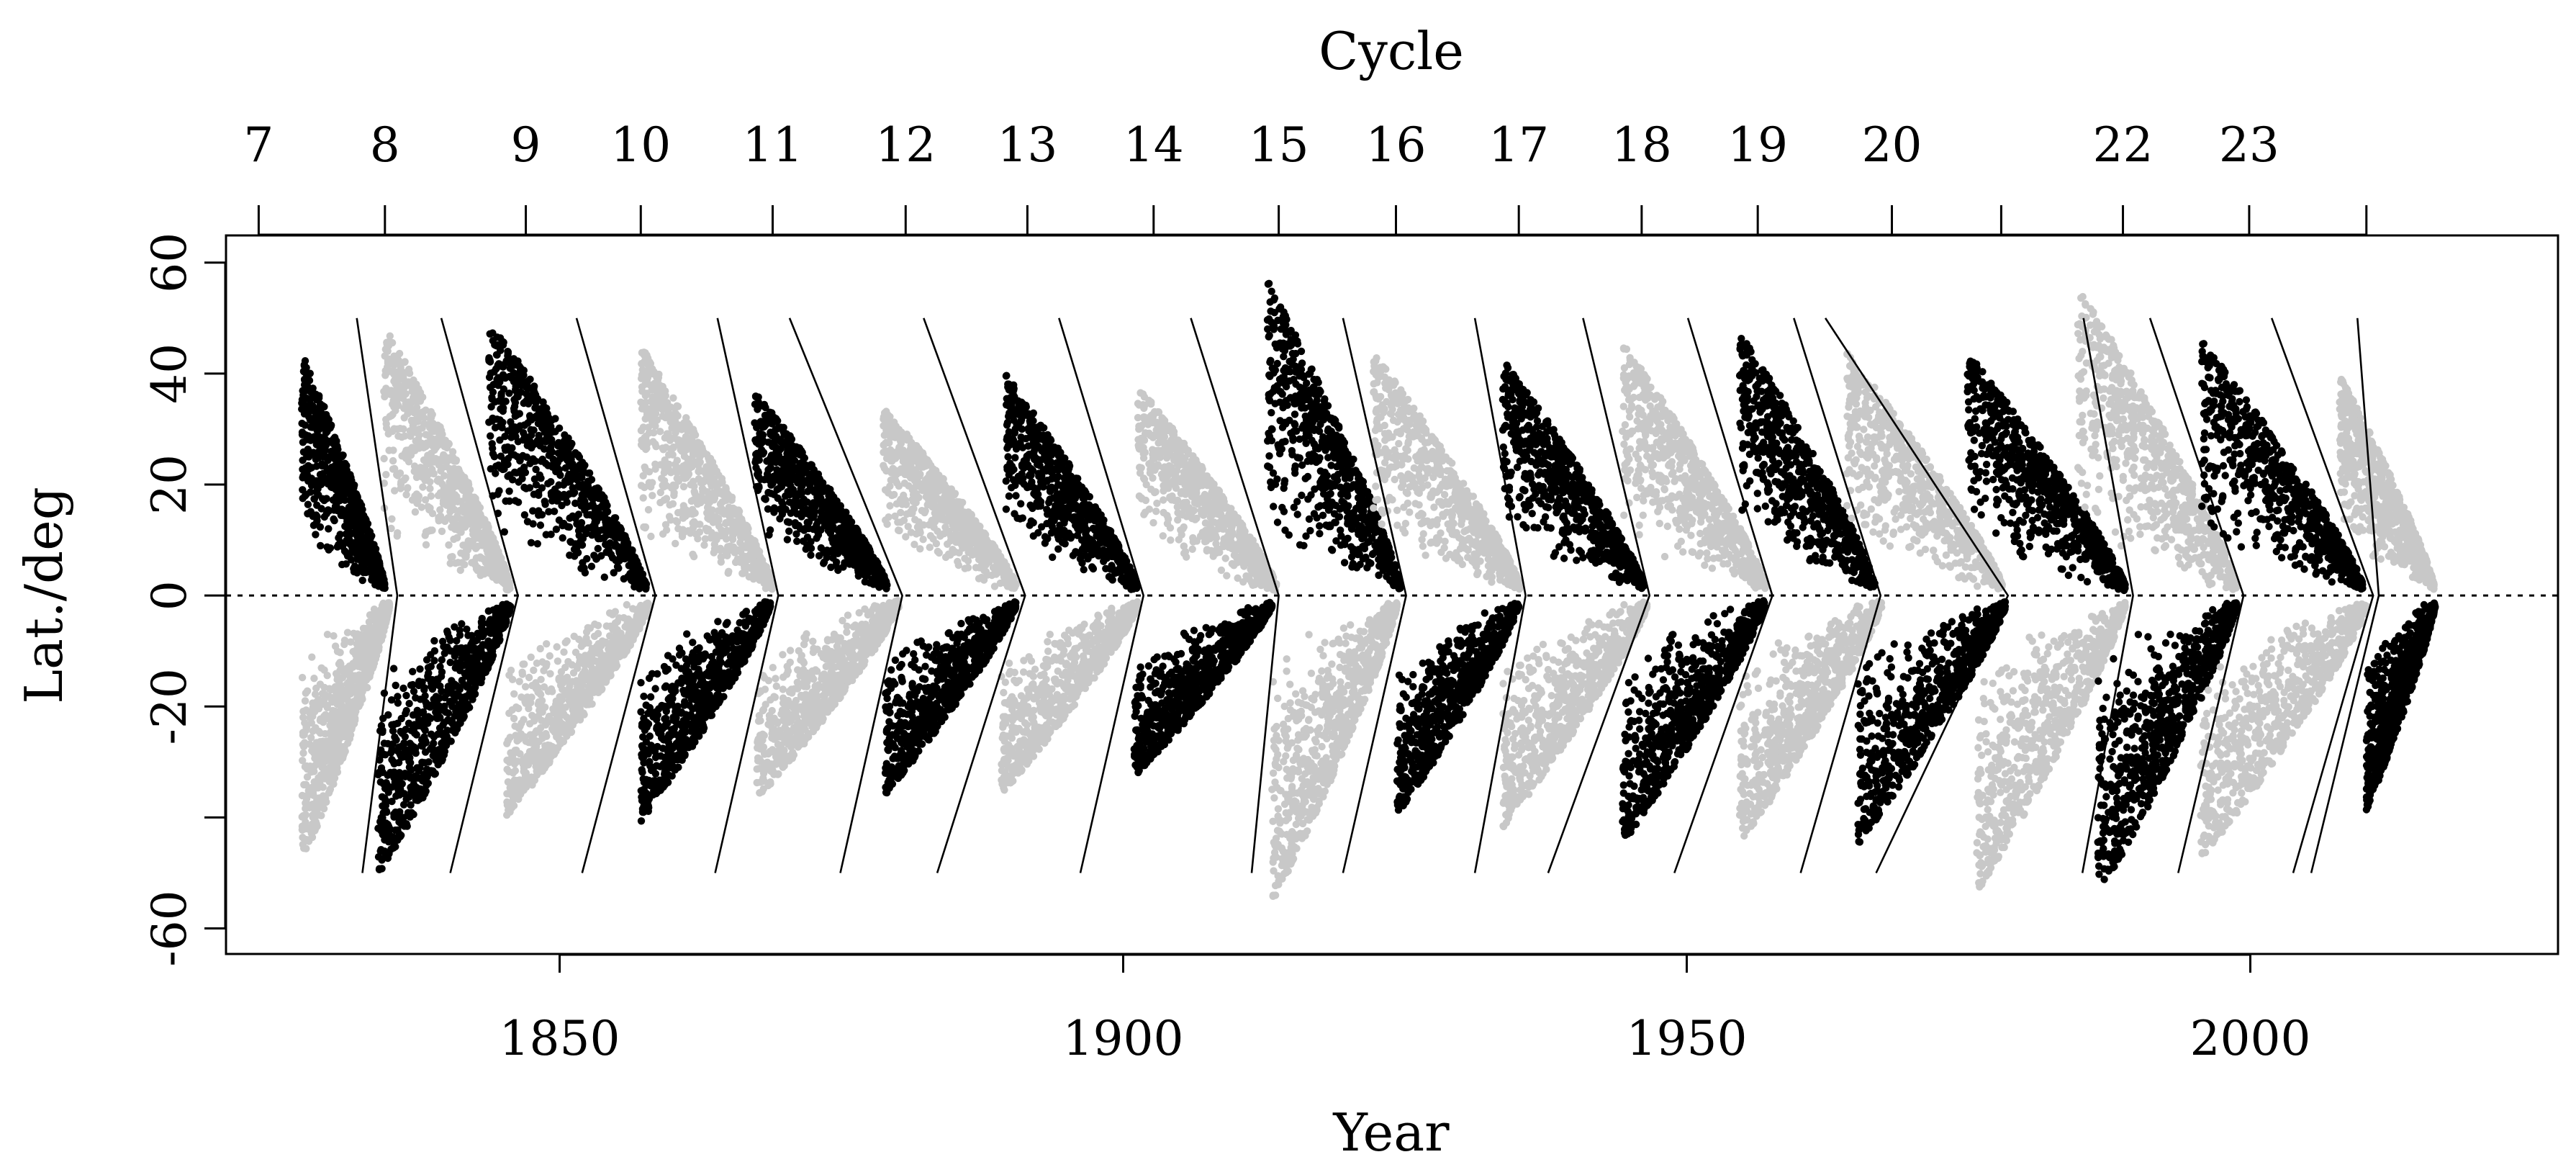 This screenshot has width=2576, height=1175. I want to click on latitude-axis: -60 -20 0 20 40 60, so click(185, 600).